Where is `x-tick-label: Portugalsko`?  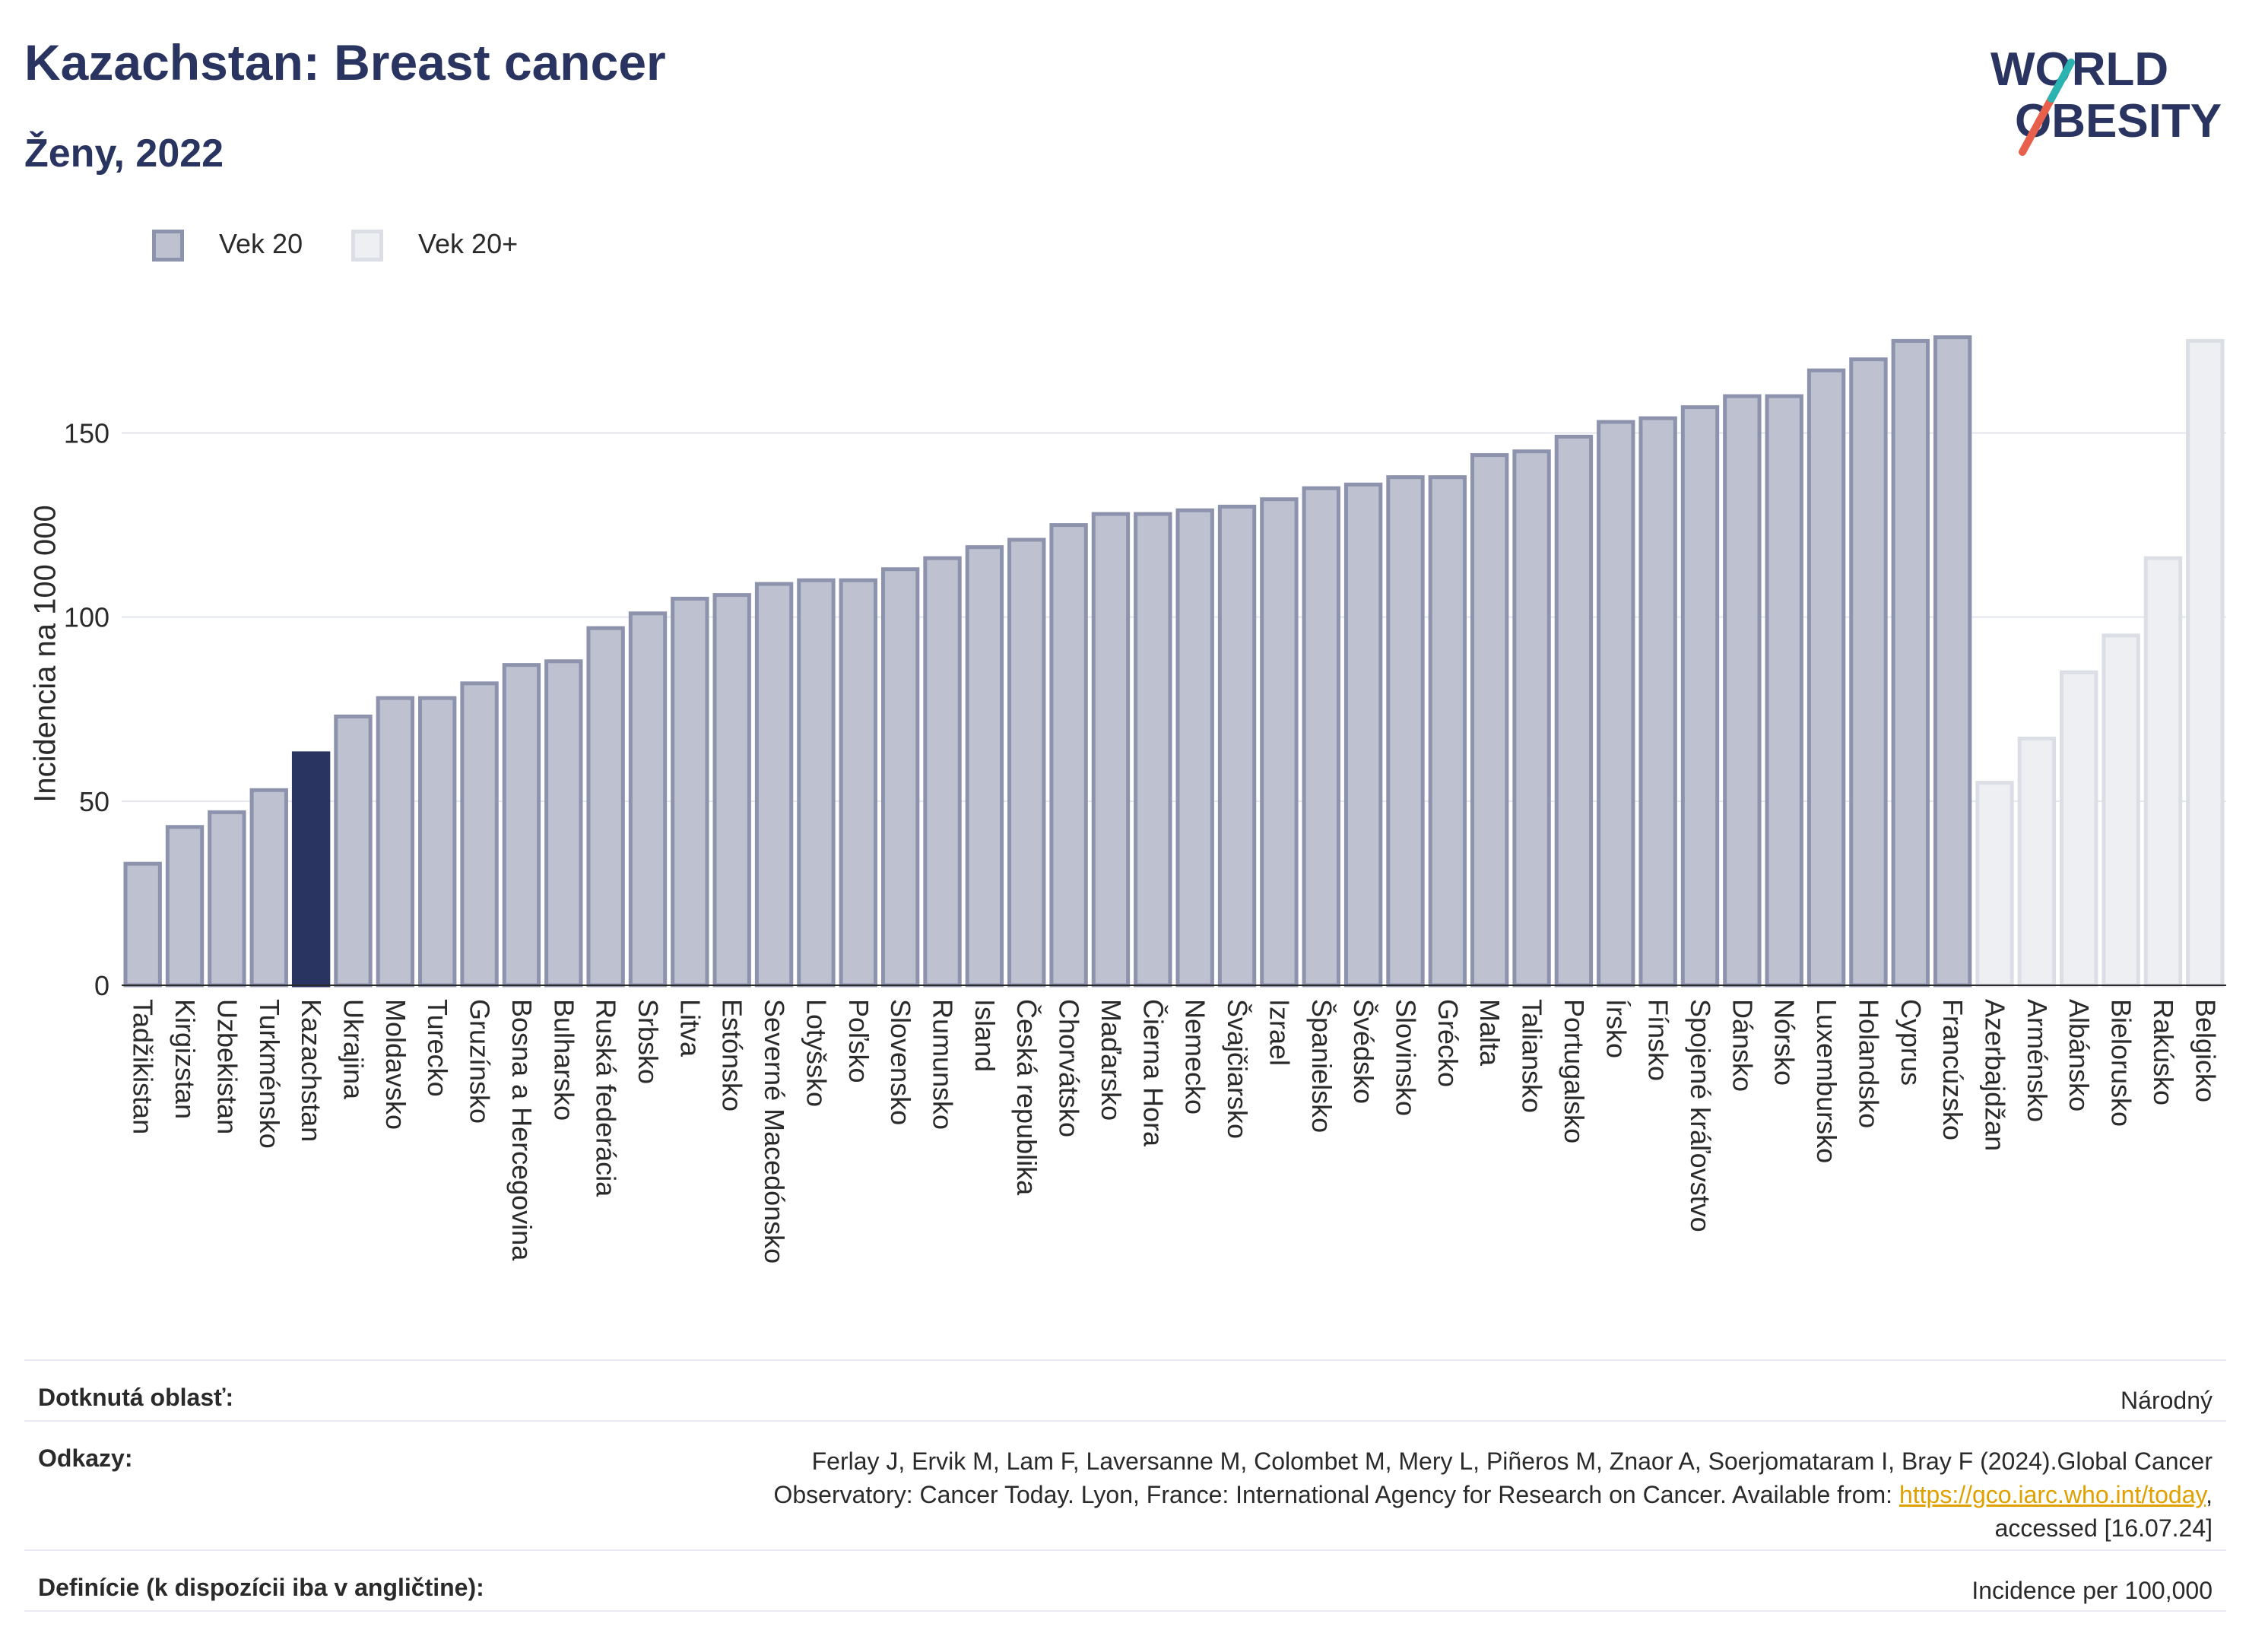 x-tick-label: Portugalsko is located at coordinates (1574, 1071).